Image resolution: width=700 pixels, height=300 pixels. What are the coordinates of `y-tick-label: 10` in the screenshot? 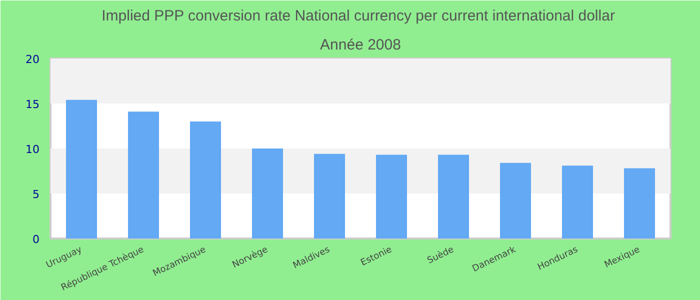 It's located at (33, 149).